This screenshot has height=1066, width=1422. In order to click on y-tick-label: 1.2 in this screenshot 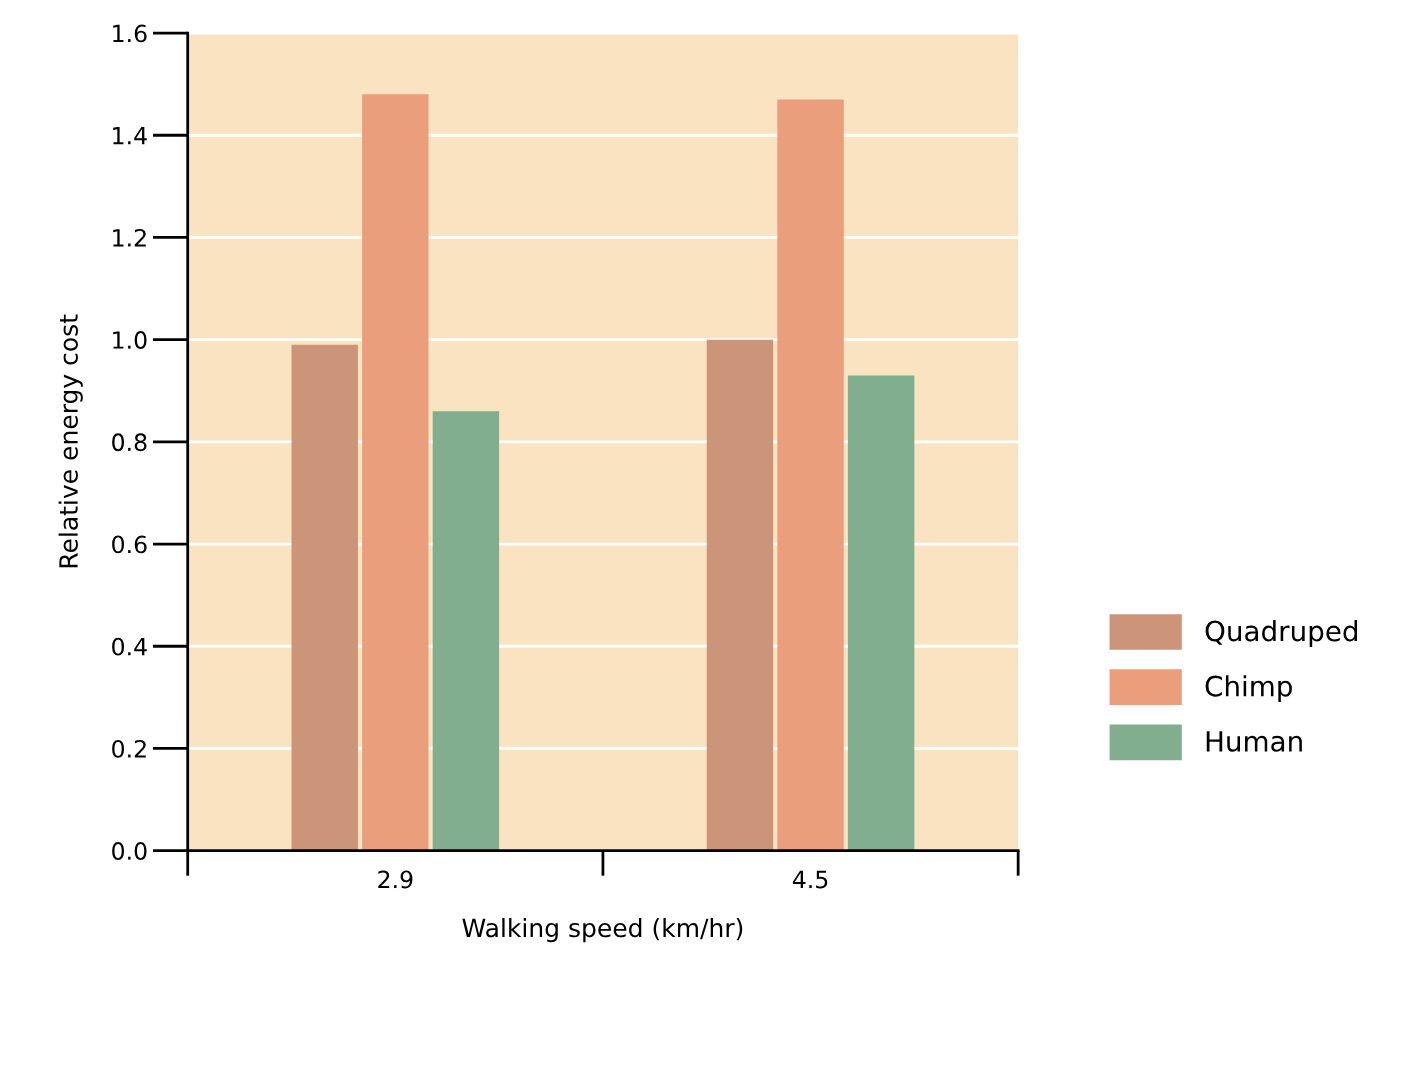, I will do `click(129, 237)`.